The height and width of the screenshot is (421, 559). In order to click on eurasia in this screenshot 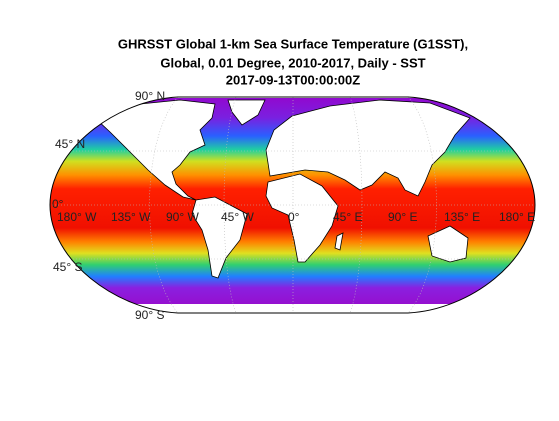, I will do `click(368, 148)`.